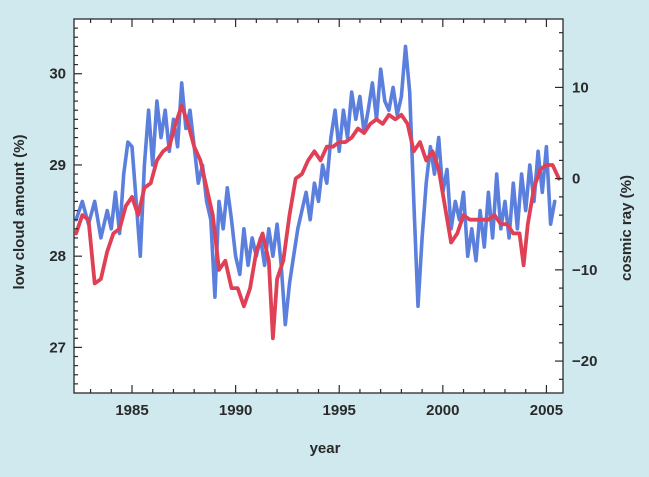 The width and height of the screenshot is (649, 477). What do you see at coordinates (57, 74) in the screenshot?
I see `y-left-tick-label: 30` at bounding box center [57, 74].